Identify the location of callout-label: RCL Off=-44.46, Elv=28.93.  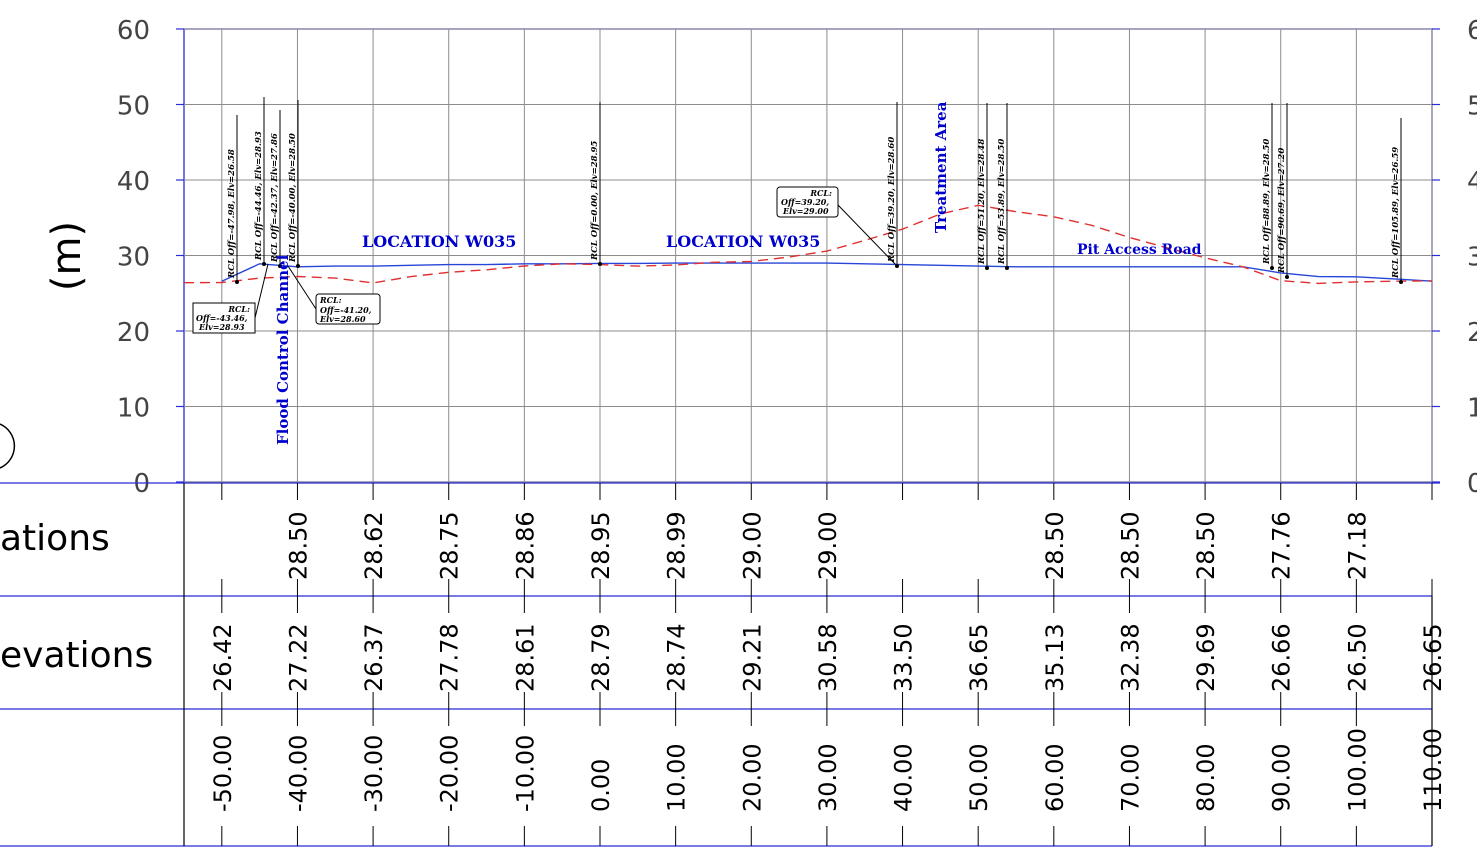
(259, 196).